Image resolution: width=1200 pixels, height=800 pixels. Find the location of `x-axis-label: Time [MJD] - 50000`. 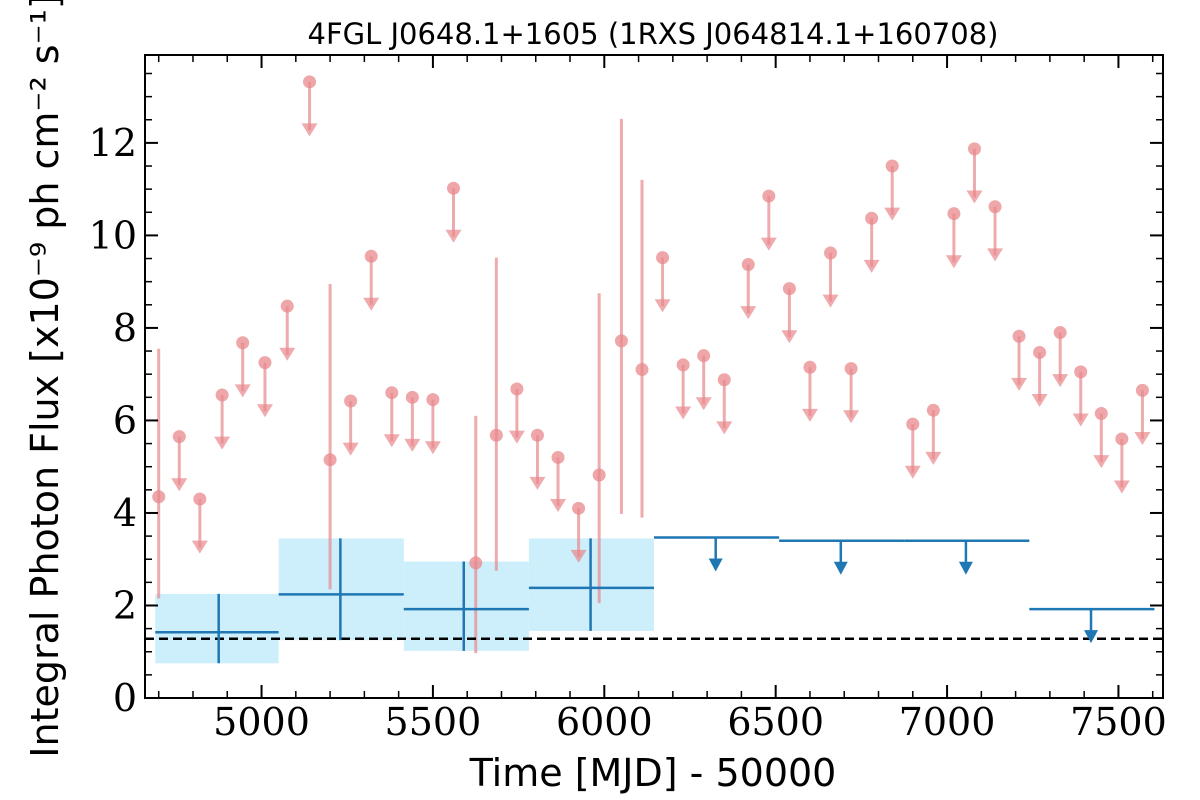

x-axis-label: Time [MJD] - 50000 is located at coordinates (653, 773).